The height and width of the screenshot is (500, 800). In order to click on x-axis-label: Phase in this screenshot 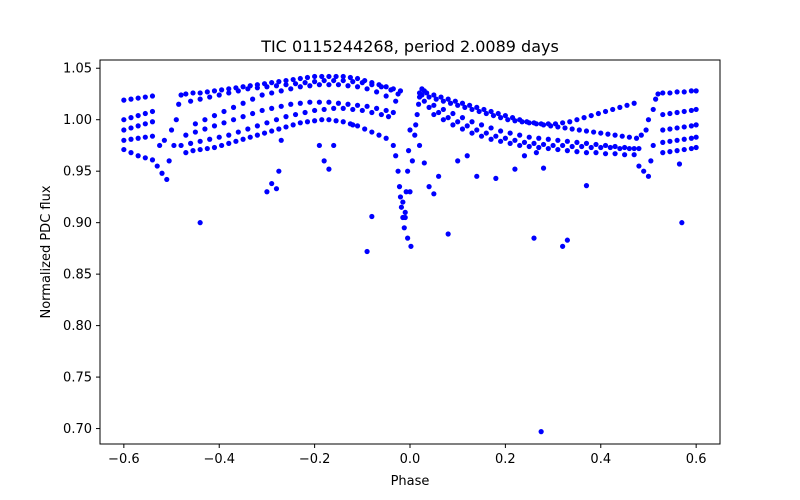, I will do `click(410, 481)`.